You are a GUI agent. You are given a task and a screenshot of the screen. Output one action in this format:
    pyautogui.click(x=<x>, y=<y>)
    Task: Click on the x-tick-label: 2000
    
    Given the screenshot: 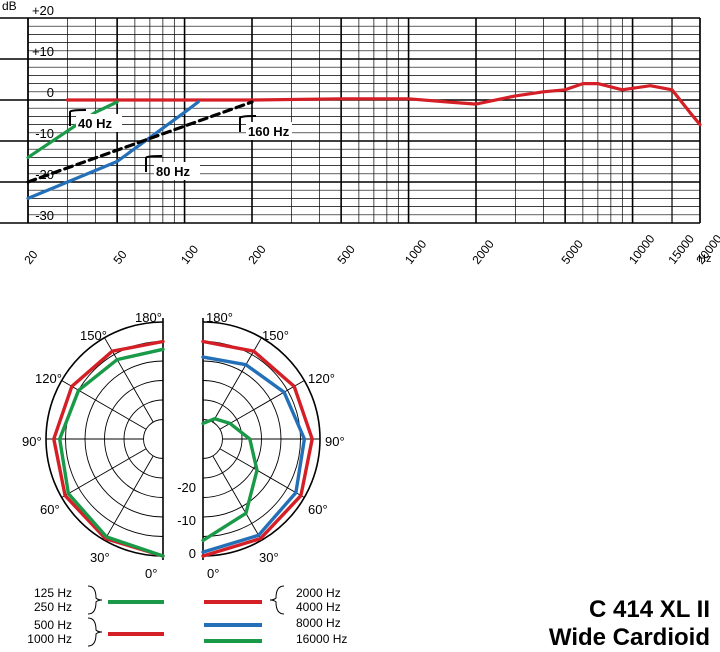 What is the action you would take?
    pyautogui.click(x=483, y=252)
    